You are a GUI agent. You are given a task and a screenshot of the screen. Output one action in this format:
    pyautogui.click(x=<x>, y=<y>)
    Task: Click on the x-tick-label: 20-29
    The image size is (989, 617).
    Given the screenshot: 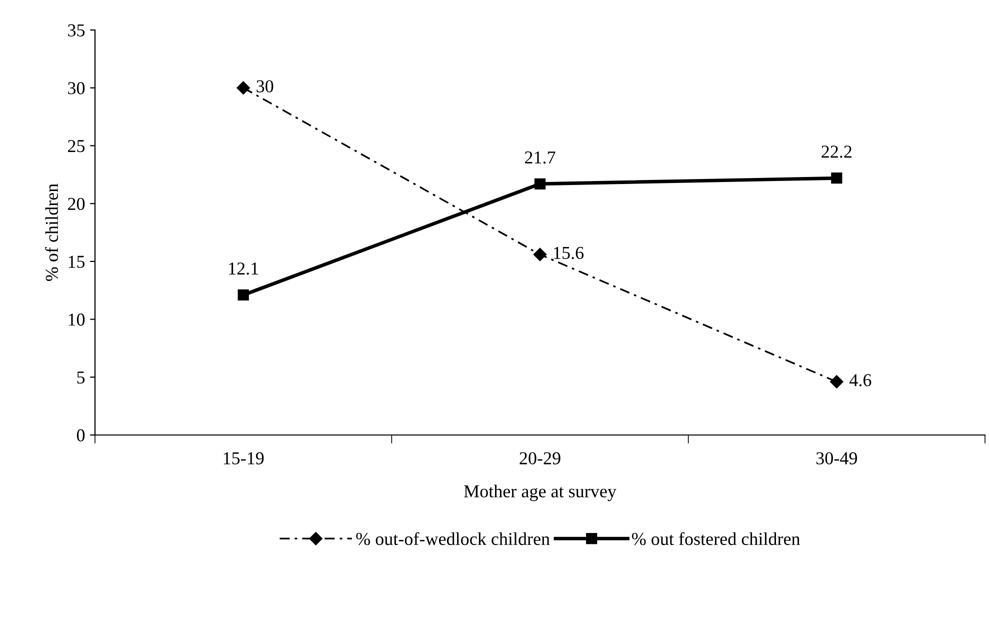 What is the action you would take?
    pyautogui.click(x=540, y=458)
    